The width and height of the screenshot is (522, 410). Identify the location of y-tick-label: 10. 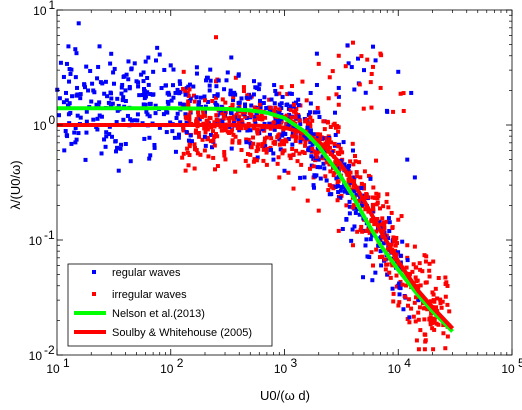
(36, 241).